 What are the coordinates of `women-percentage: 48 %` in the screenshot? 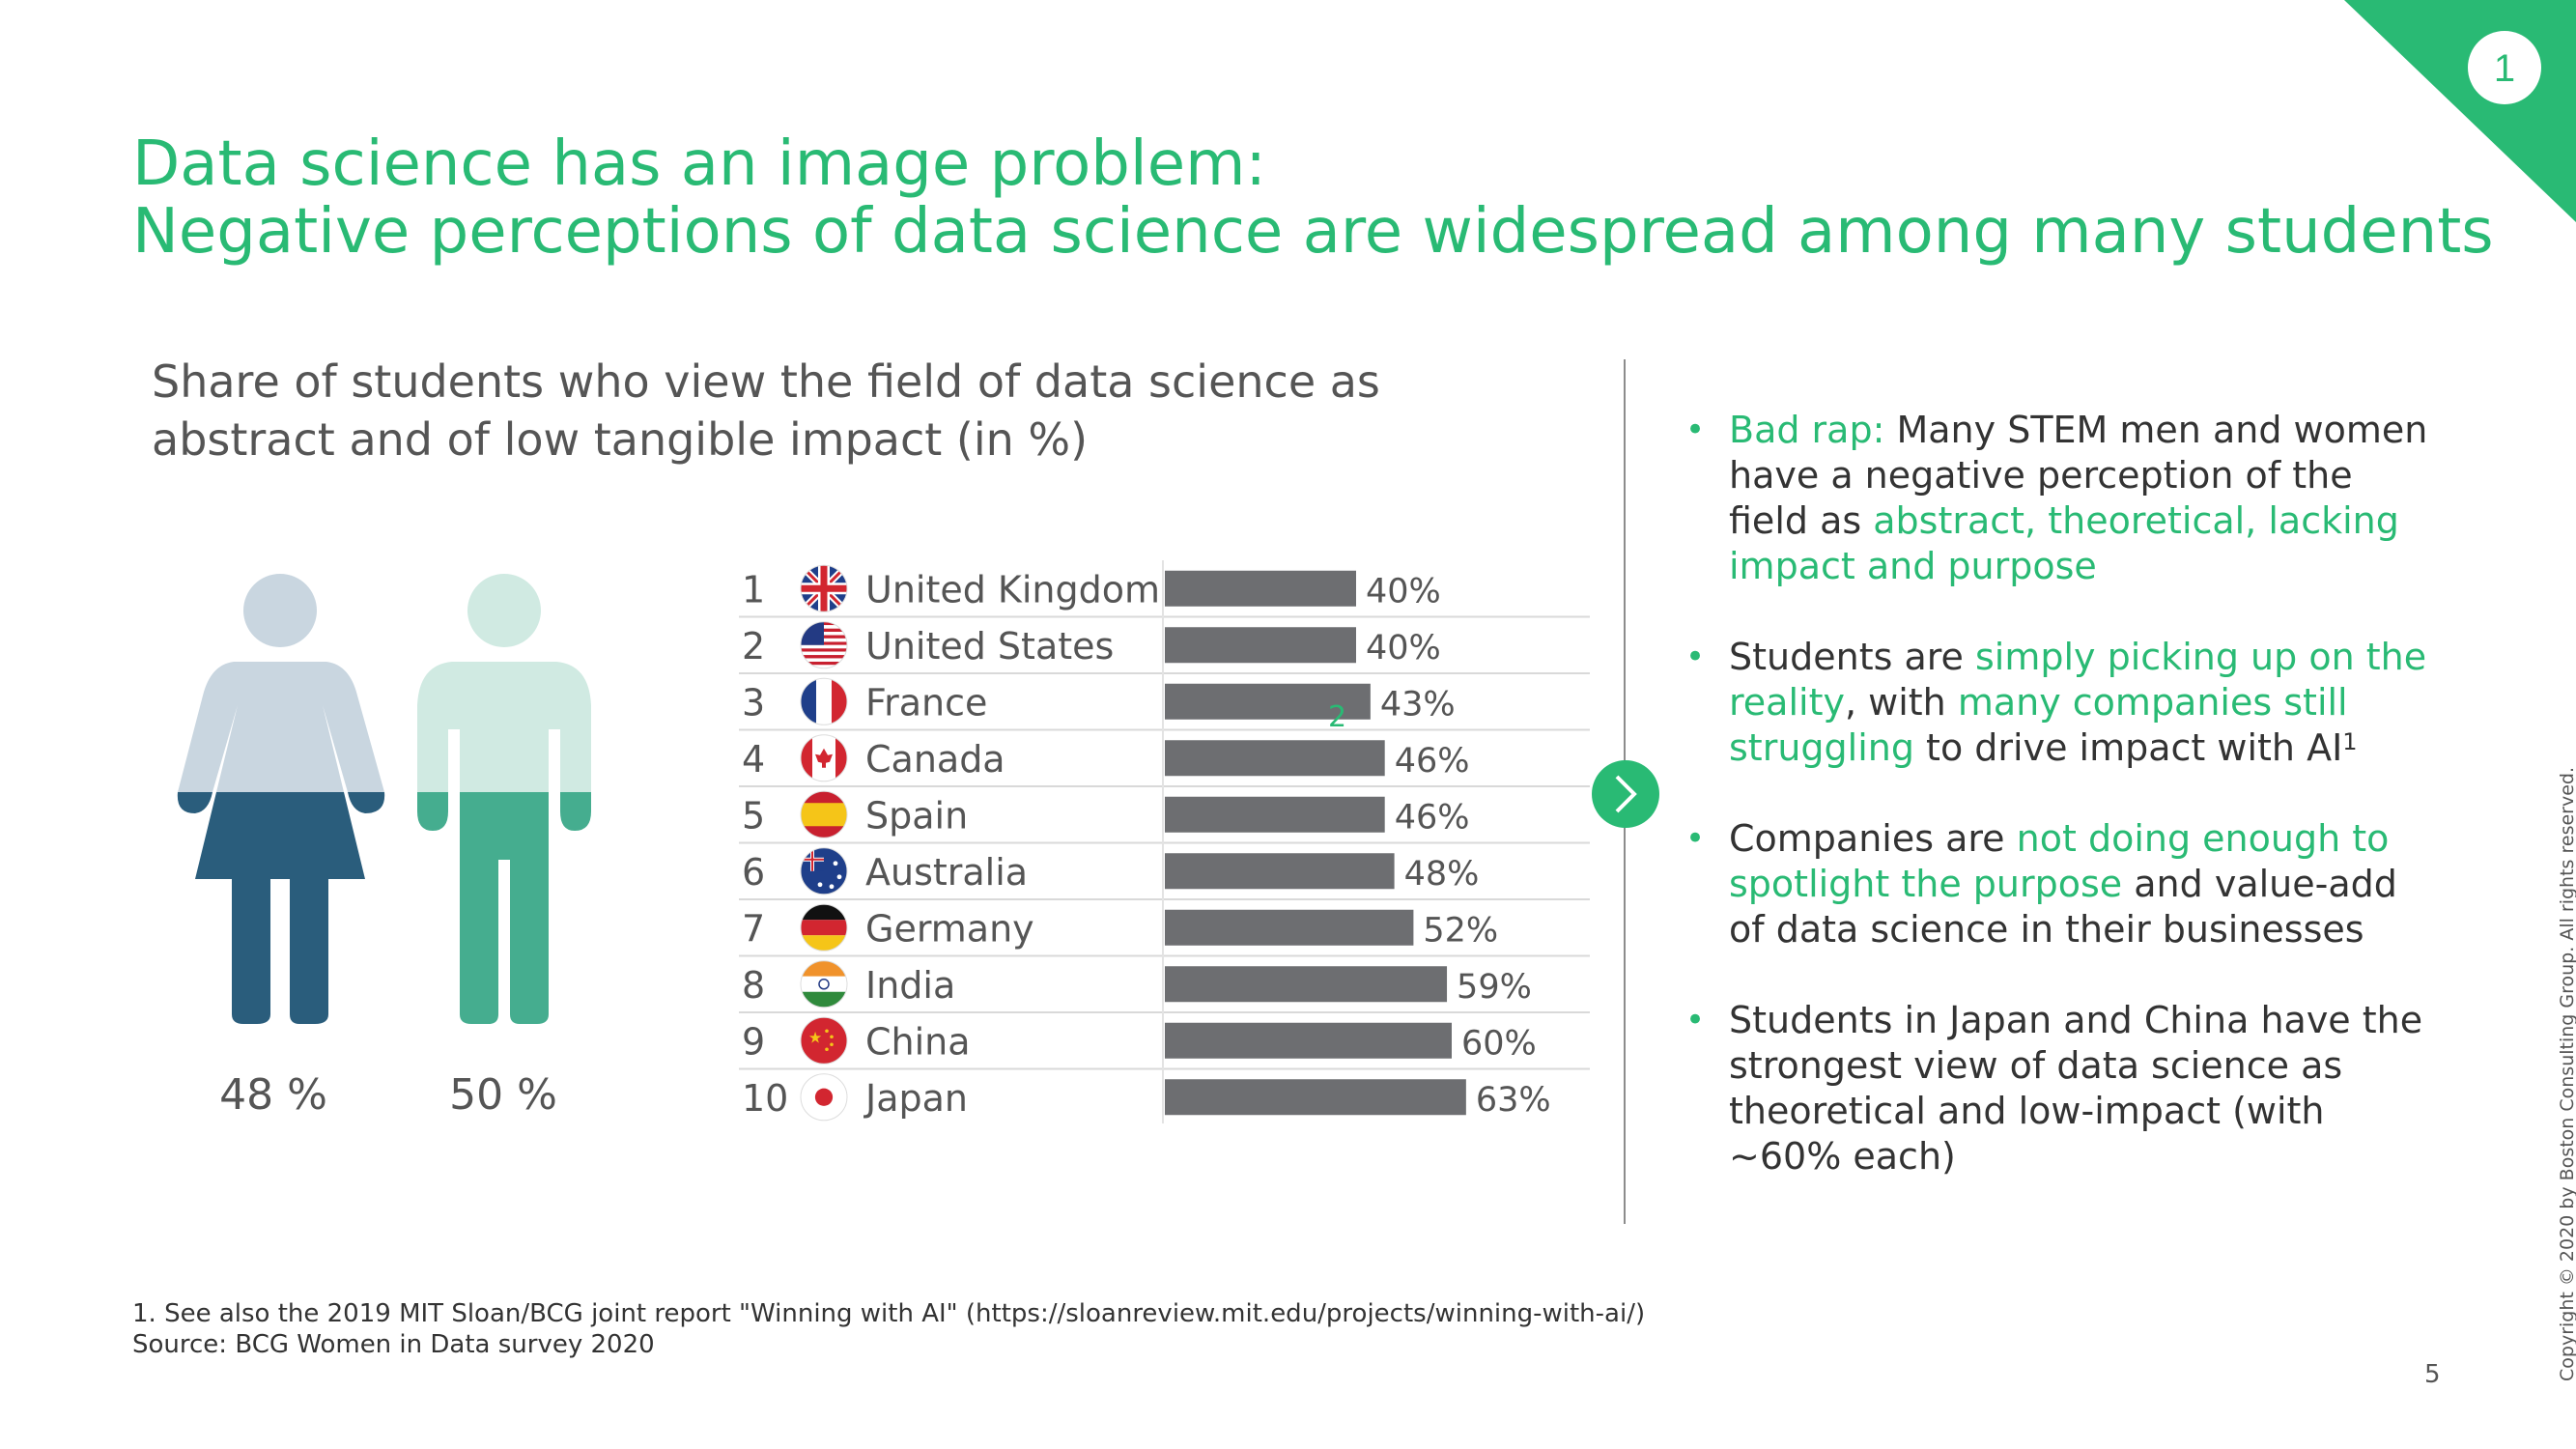 It's located at (273, 1095).